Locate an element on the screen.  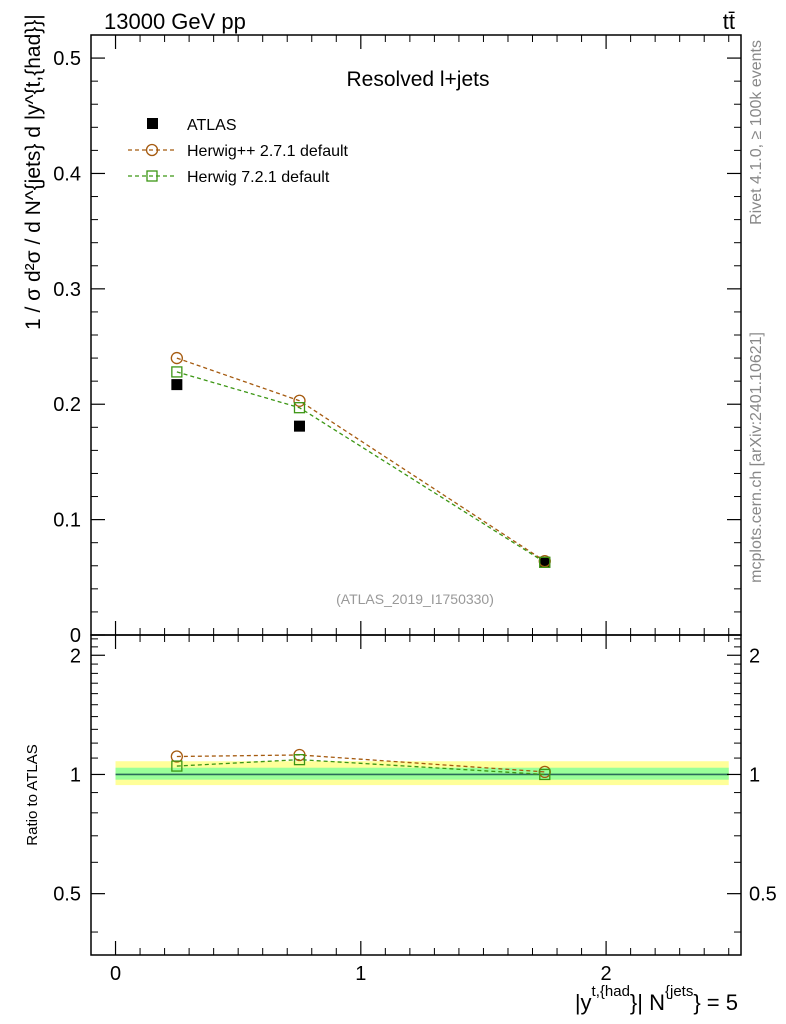
ratio-herwigpp-point is located at coordinates (176, 756).